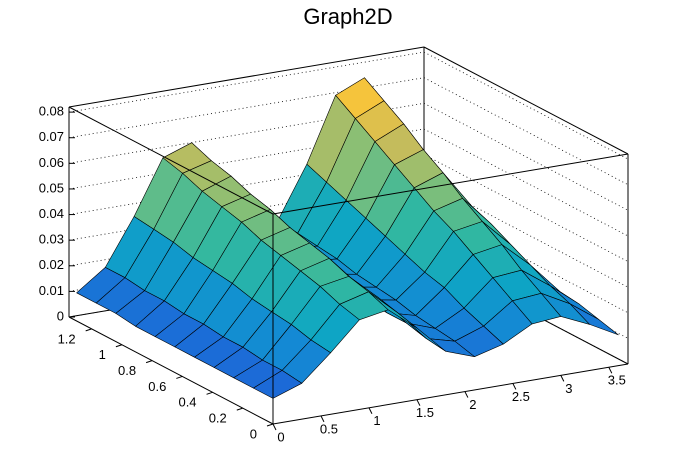 The width and height of the screenshot is (696, 472). What do you see at coordinates (187, 402) in the screenshot?
I see `y-tick-label: 0.4` at bounding box center [187, 402].